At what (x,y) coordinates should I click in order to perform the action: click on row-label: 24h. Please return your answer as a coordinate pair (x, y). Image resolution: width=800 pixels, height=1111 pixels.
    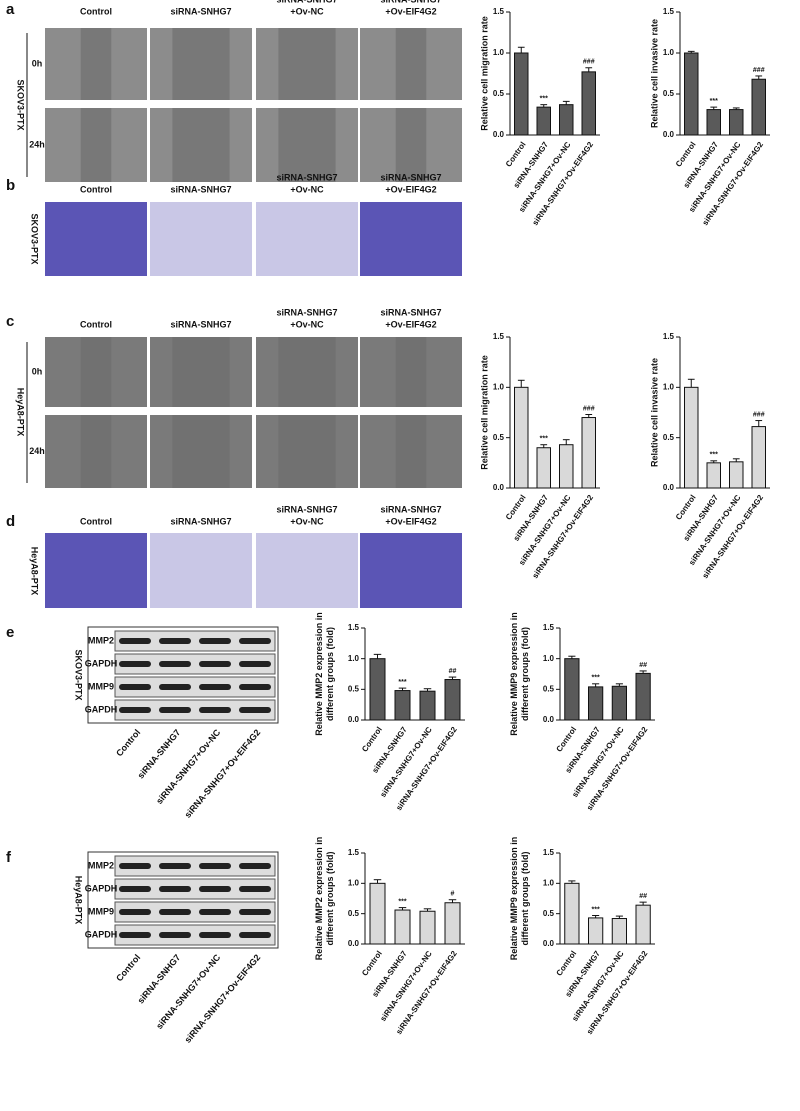
    Looking at the image, I should click on (37, 451).